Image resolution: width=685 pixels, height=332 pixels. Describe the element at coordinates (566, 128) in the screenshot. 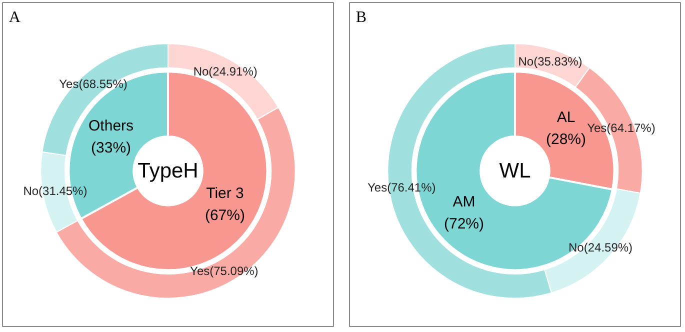

I see `data-label: AL (28%)` at that location.